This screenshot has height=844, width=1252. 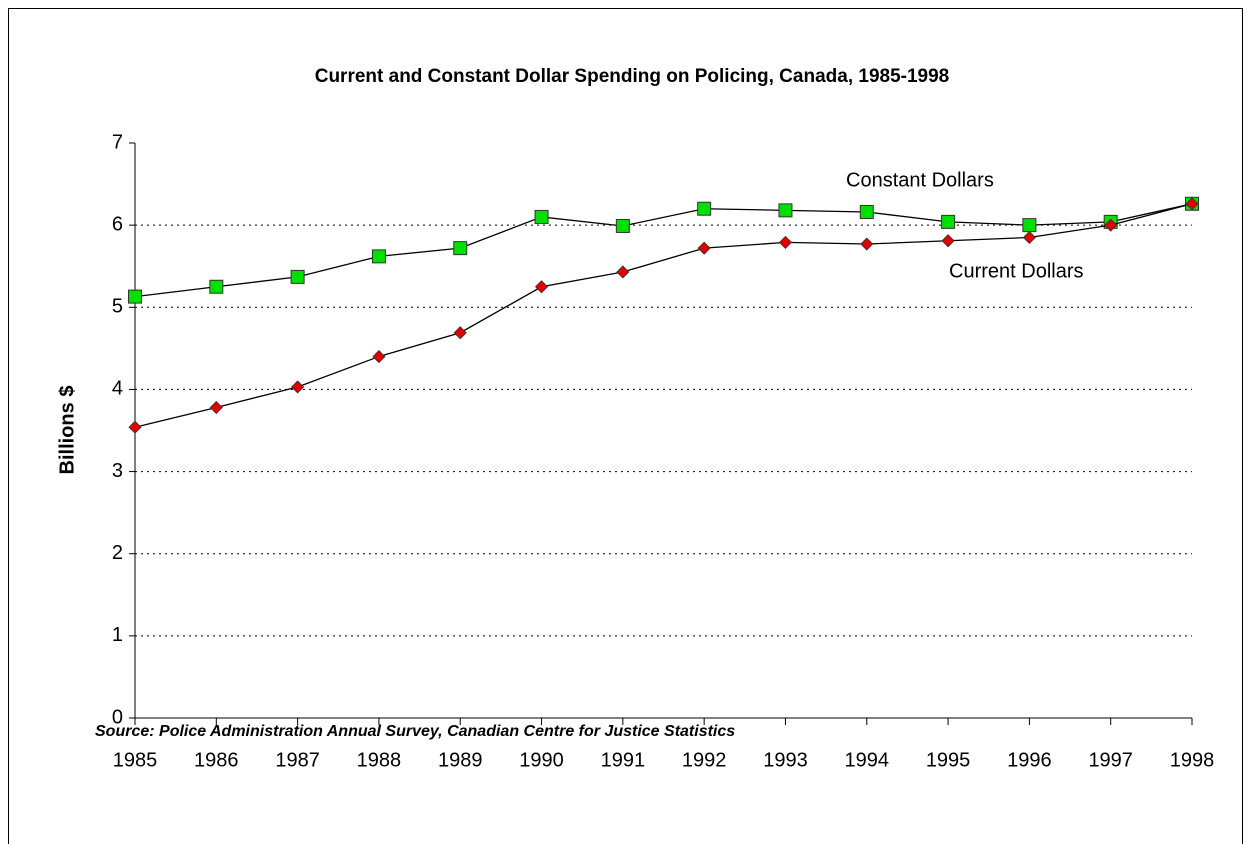 I want to click on x-tick-label: 1998, so click(x=1192, y=760).